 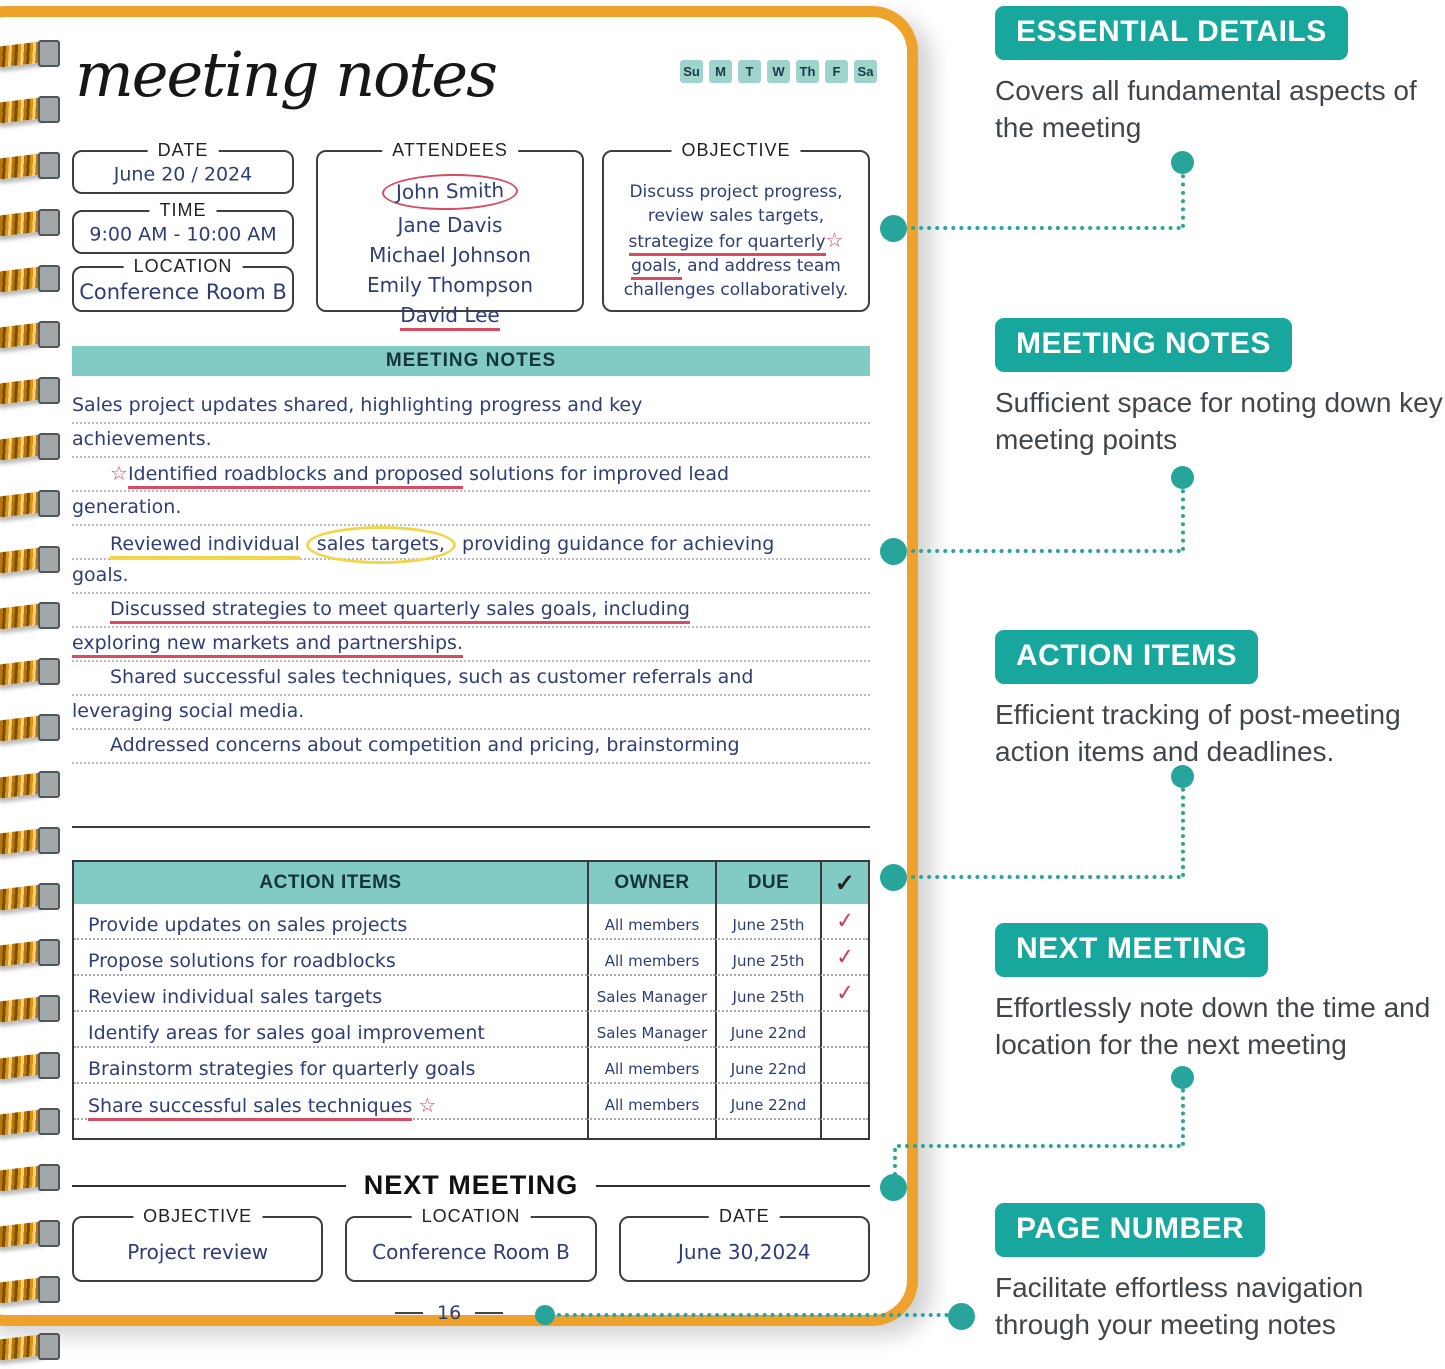 I want to click on objective-label: OBJECTIVE, so click(x=736, y=150).